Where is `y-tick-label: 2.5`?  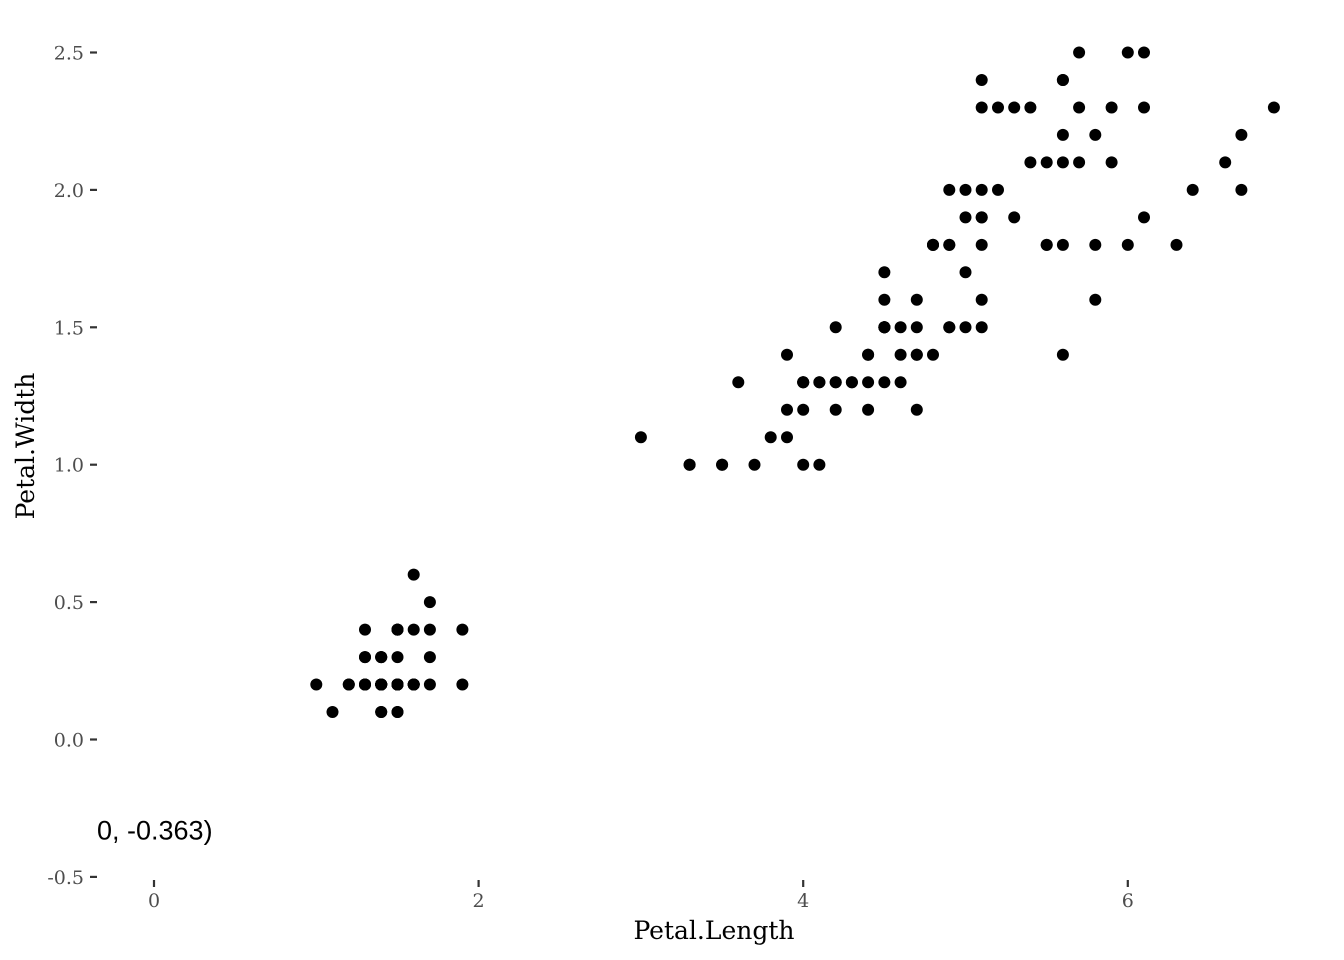
y-tick-label: 2.5 is located at coordinates (69, 54).